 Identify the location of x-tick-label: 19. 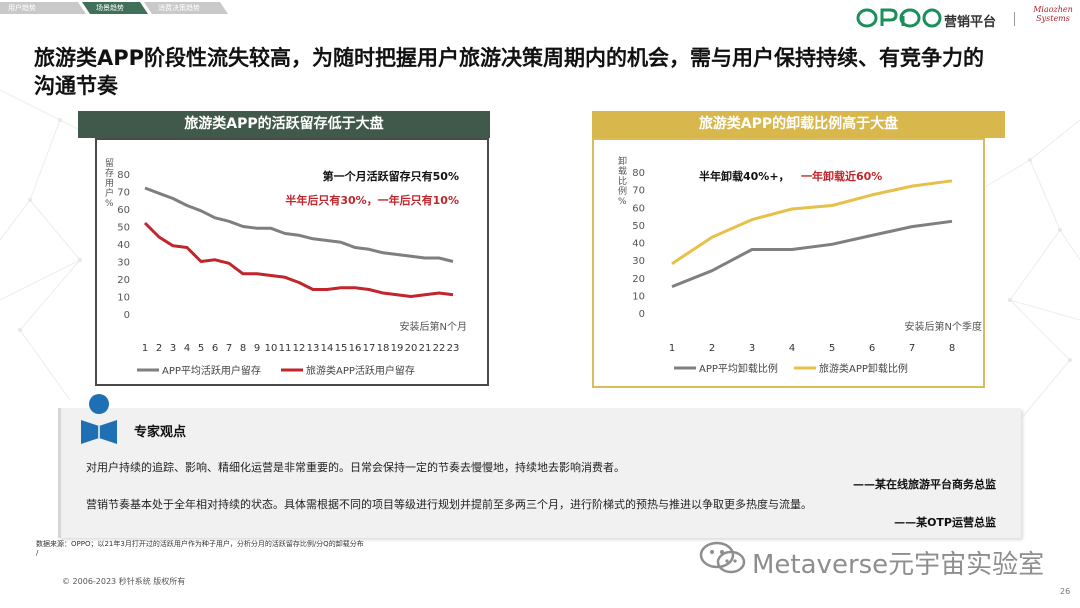
(397, 348).